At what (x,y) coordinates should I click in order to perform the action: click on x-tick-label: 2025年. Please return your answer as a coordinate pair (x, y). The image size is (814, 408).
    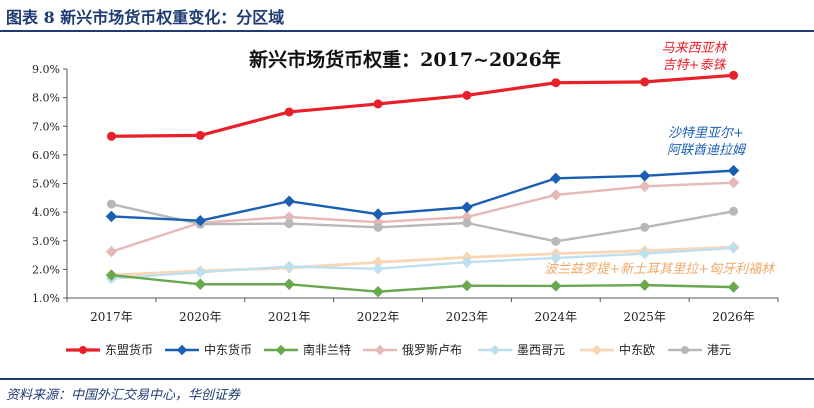
    Looking at the image, I should click on (644, 317).